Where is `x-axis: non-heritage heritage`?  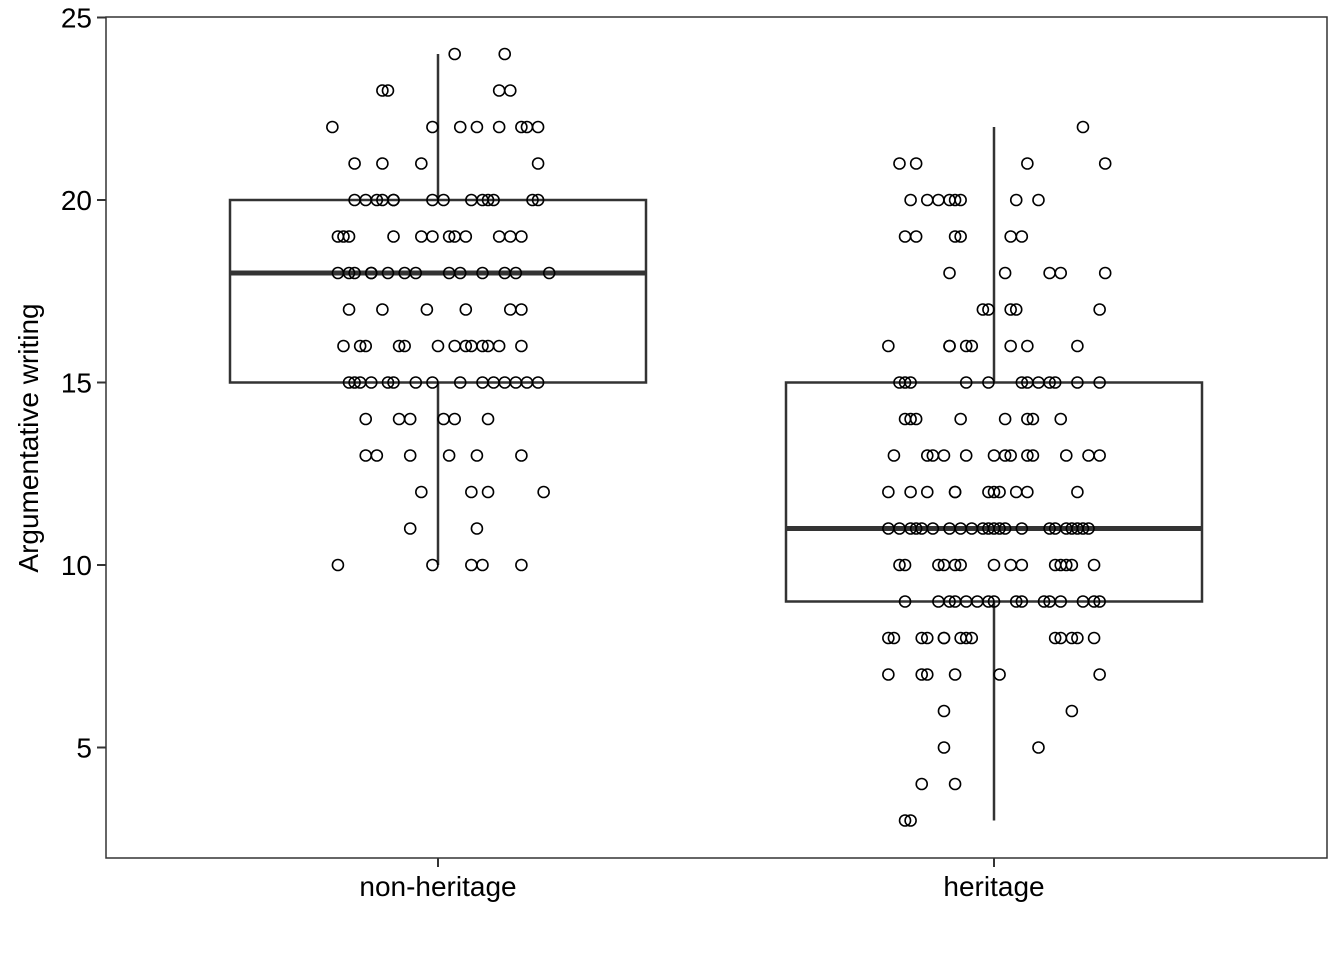 x-axis: non-heritage heritage is located at coordinates (702, 880).